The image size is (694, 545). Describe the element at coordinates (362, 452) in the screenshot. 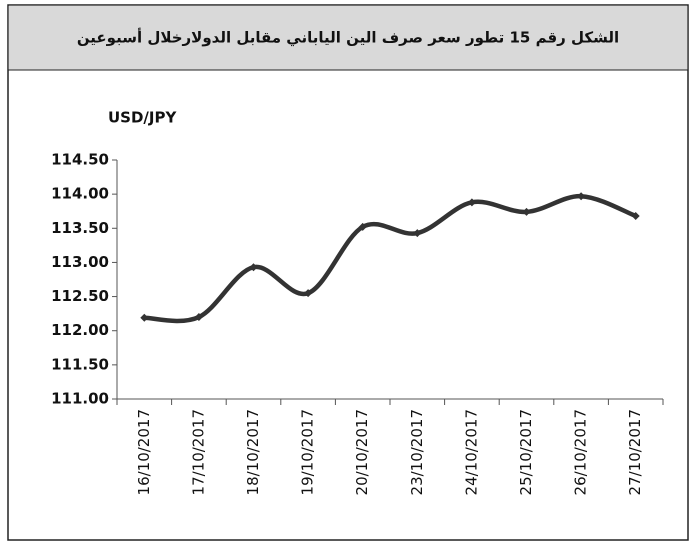

I see `x-tick-label: 20/10/2017` at that location.